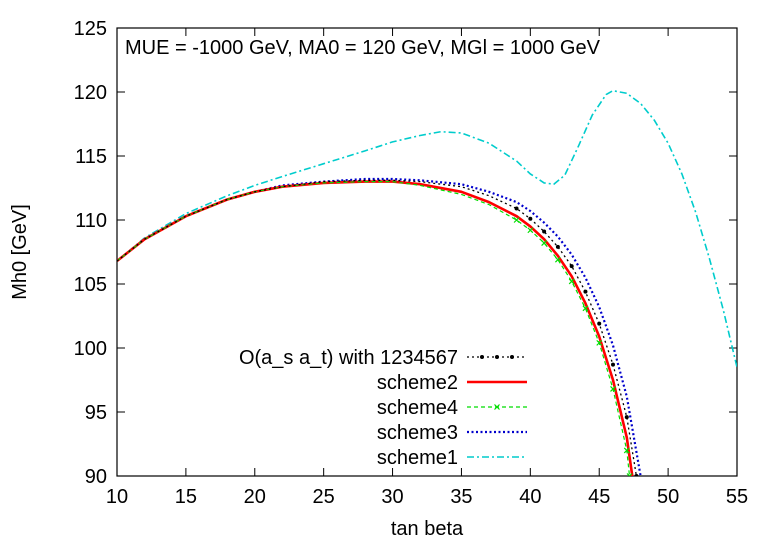  What do you see at coordinates (348, 358) in the screenshot?
I see `legend-label: O(a_s a_t) with 1234567` at bounding box center [348, 358].